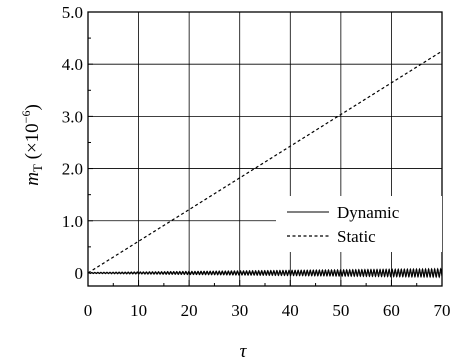  I want to click on y-tick-label-4: 4.0, so click(72, 64).